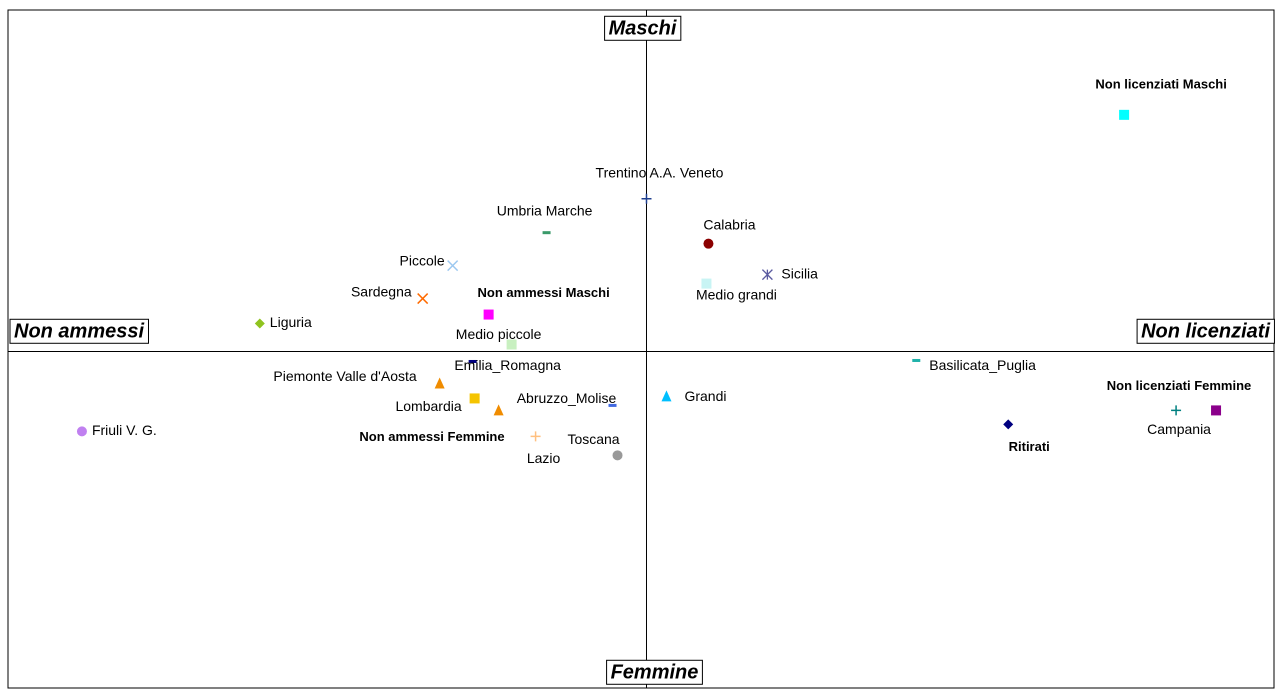  Describe the element at coordinates (431, 436) in the screenshot. I see `point-label: Non ammessi Femmine` at that location.